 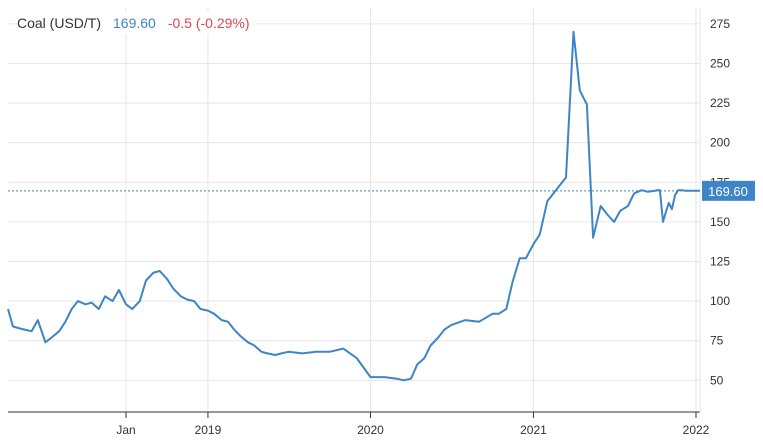 I want to click on last-value-badge-bg, so click(x=728, y=190).